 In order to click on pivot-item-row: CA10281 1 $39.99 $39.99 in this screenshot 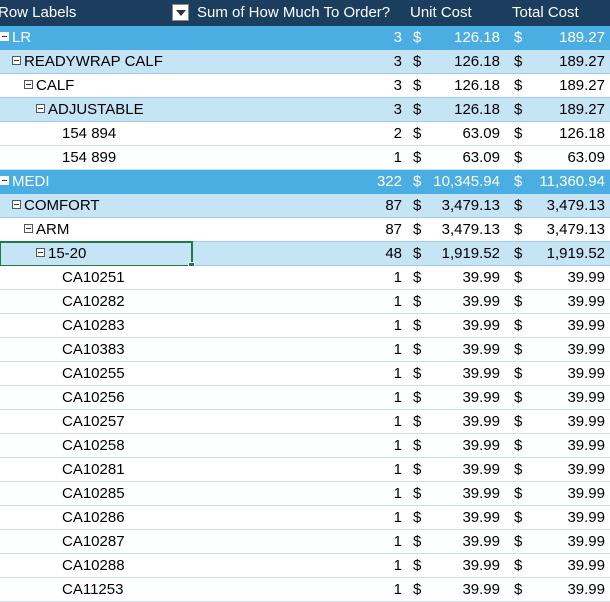, I will do `click(305, 470)`.